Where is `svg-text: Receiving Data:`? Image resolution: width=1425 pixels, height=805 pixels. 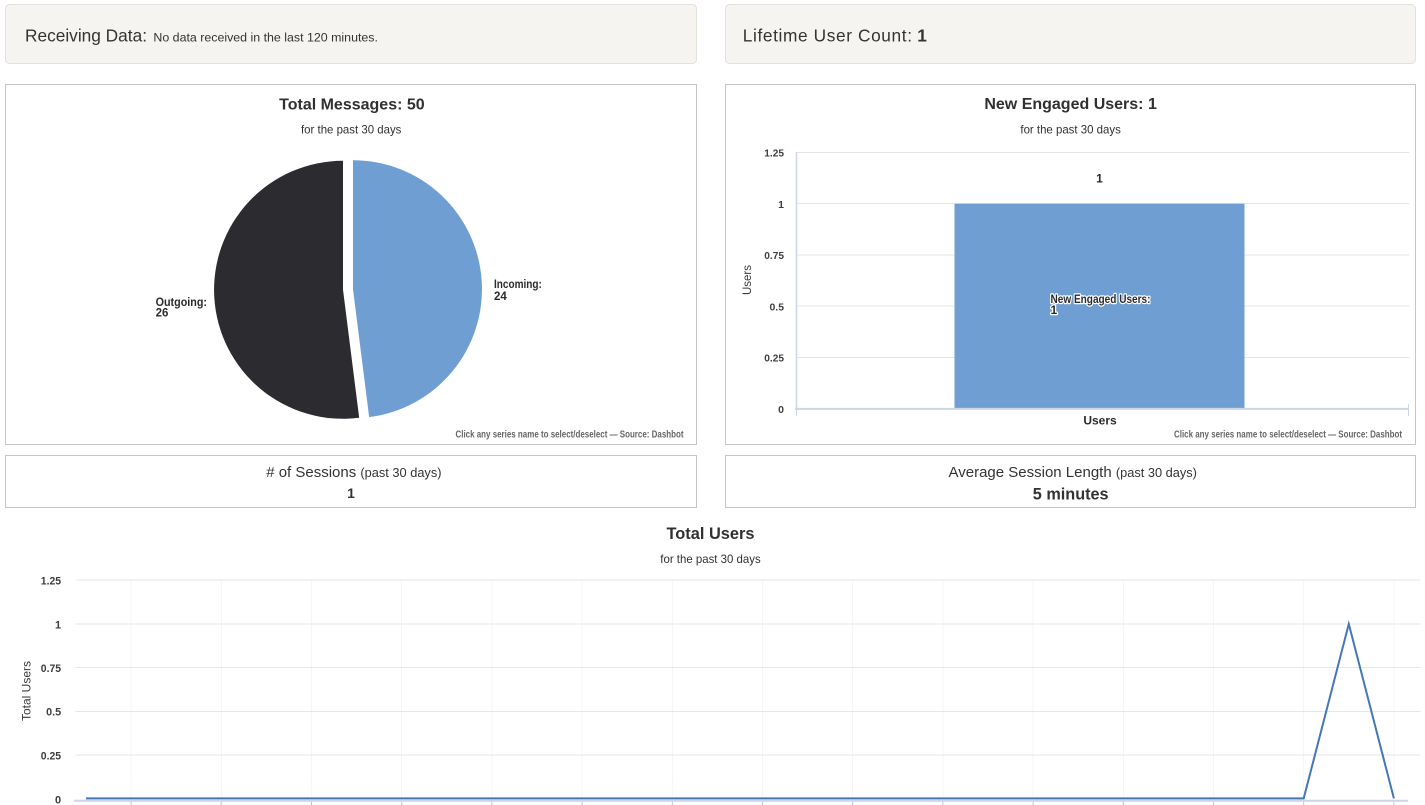
svg-text: Receiving Data: is located at coordinates (86, 35).